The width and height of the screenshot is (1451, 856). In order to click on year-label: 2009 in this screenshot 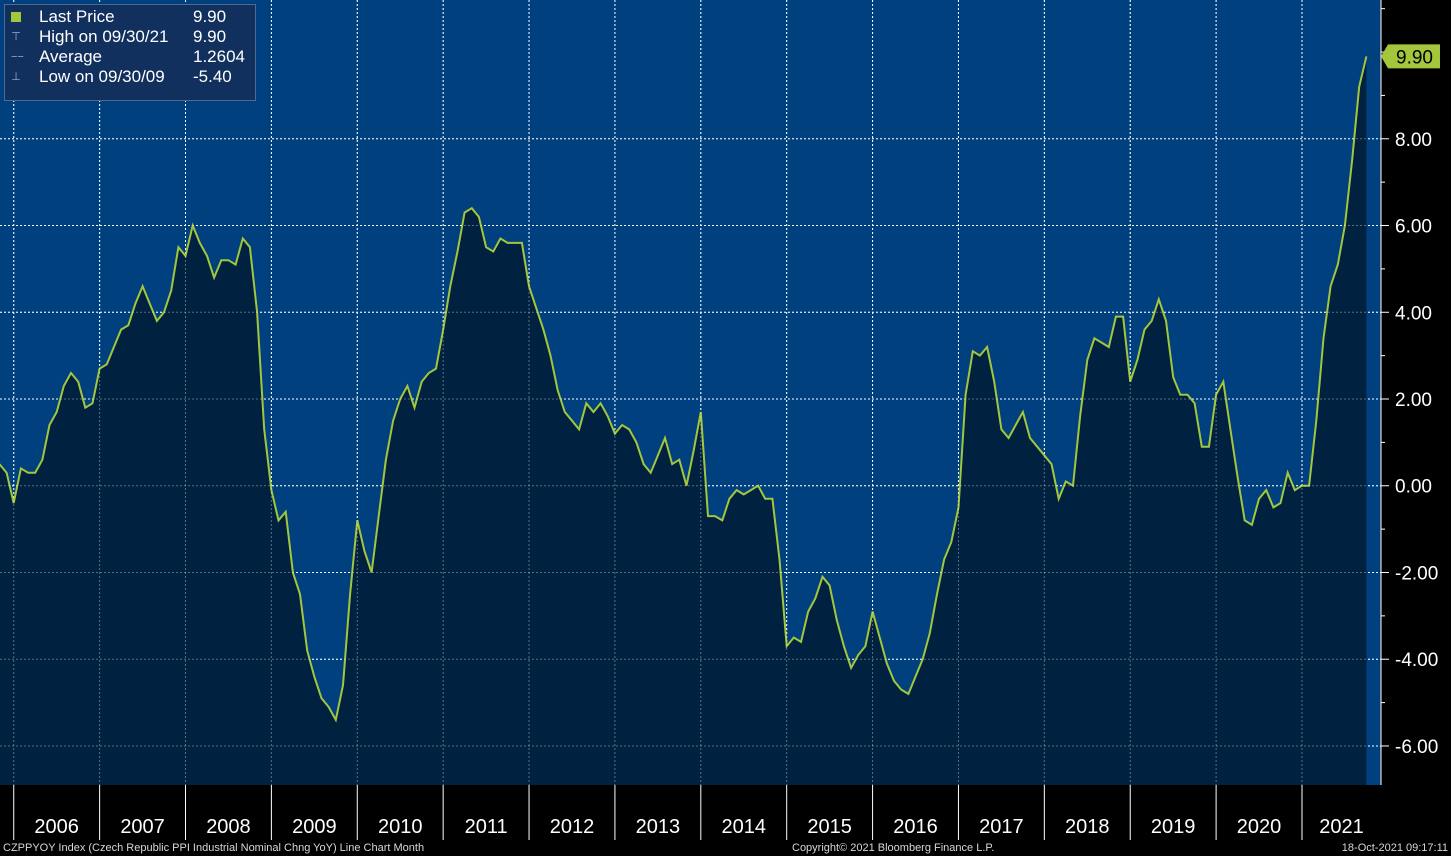, I will do `click(314, 827)`.